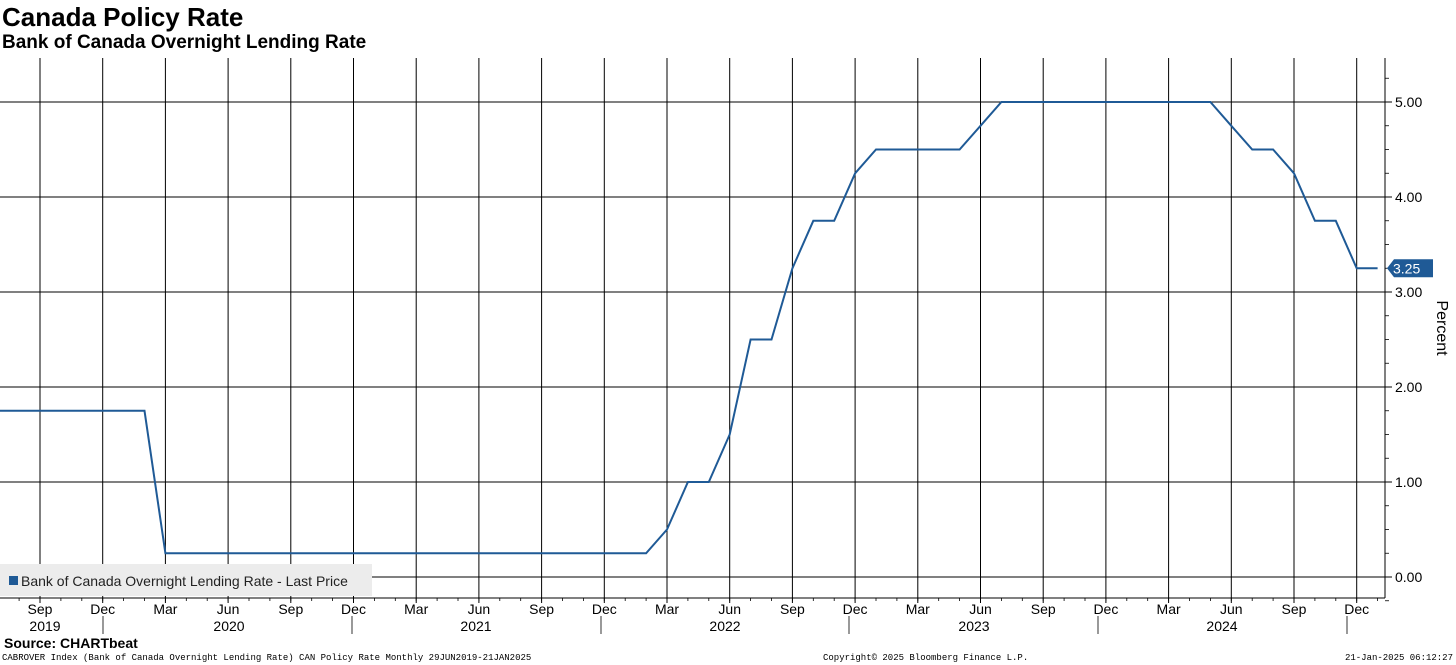 This screenshot has height=665, width=1456. I want to click on y-tick-label: 0.00, so click(1408, 577).